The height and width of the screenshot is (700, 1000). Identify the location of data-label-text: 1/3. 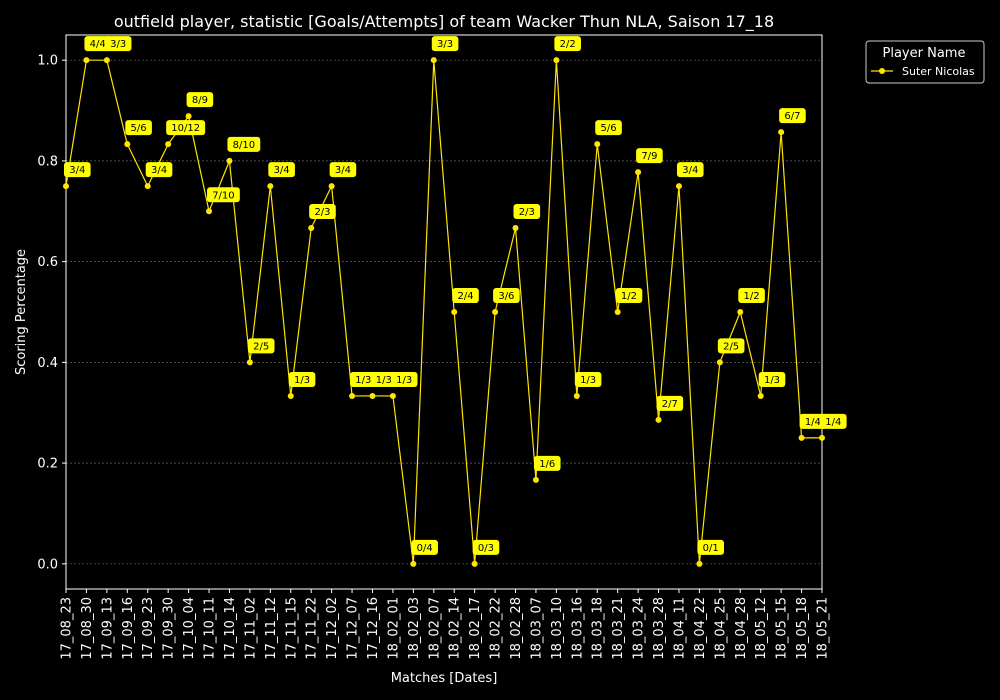
(404, 380).